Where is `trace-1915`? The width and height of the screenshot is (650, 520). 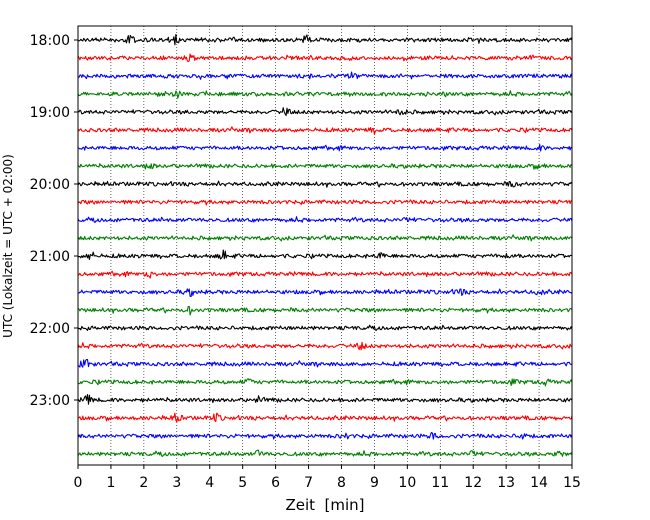 trace-1915 is located at coordinates (325, 130).